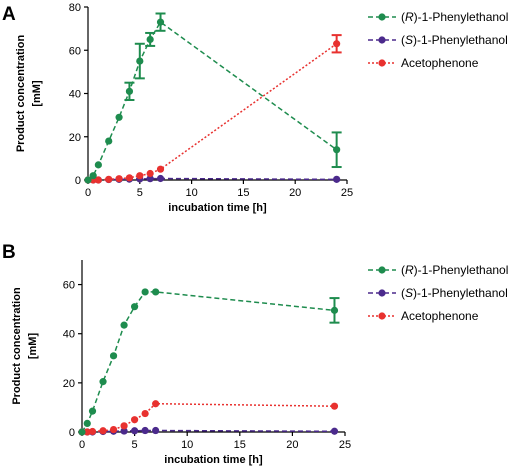  Describe the element at coordinates (9, 252) in the screenshot. I see `panel-letter: B` at that location.